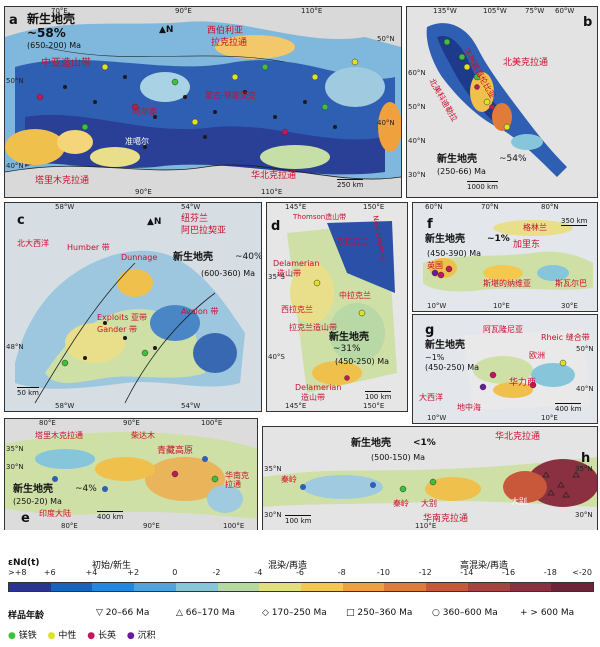  Describe the element at coordinates (133, 307) in the screenshot. I see `map-c-canvas` at that location.